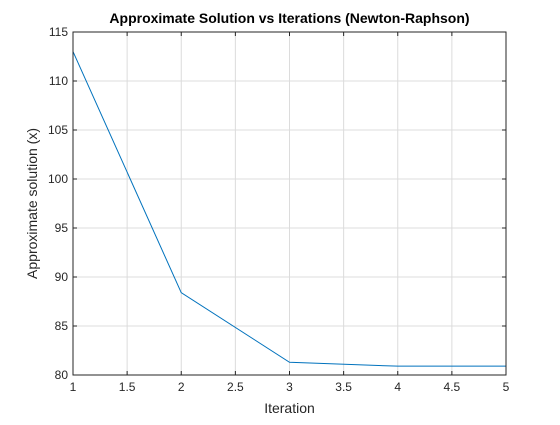 The image size is (560, 425). What do you see at coordinates (62, 326) in the screenshot?
I see `y-tick-label: 85` at bounding box center [62, 326].